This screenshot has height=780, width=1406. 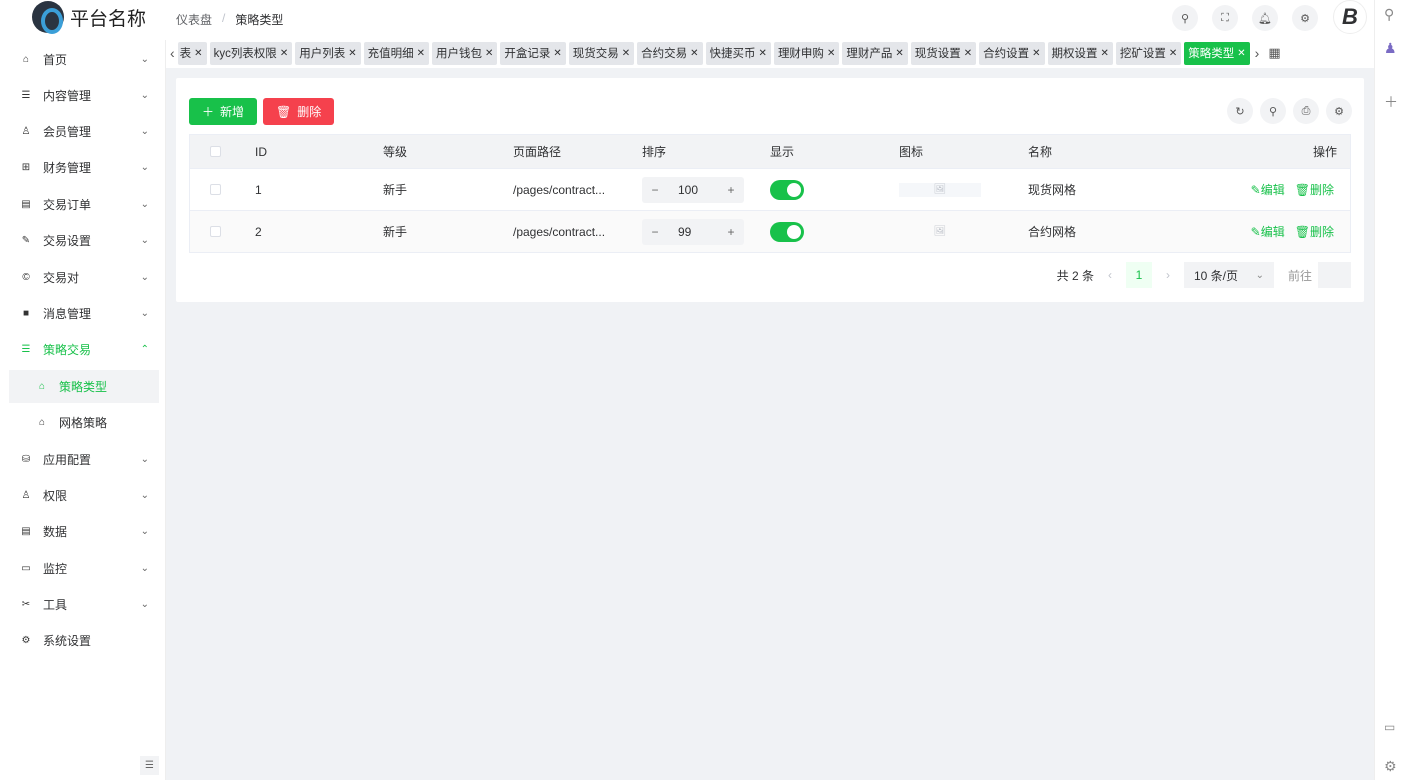 What do you see at coordinates (48, 17) in the screenshot?
I see `logo-icon` at bounding box center [48, 17].